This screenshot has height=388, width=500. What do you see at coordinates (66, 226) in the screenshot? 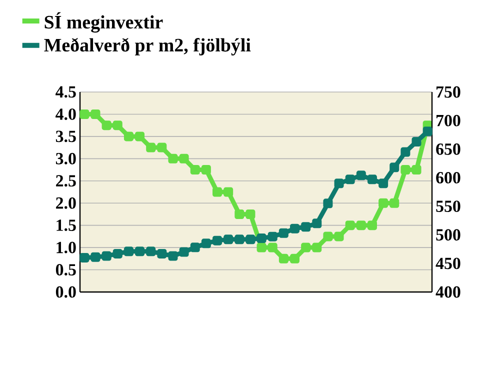
I see `y-tick-label: 1.5` at bounding box center [66, 226].